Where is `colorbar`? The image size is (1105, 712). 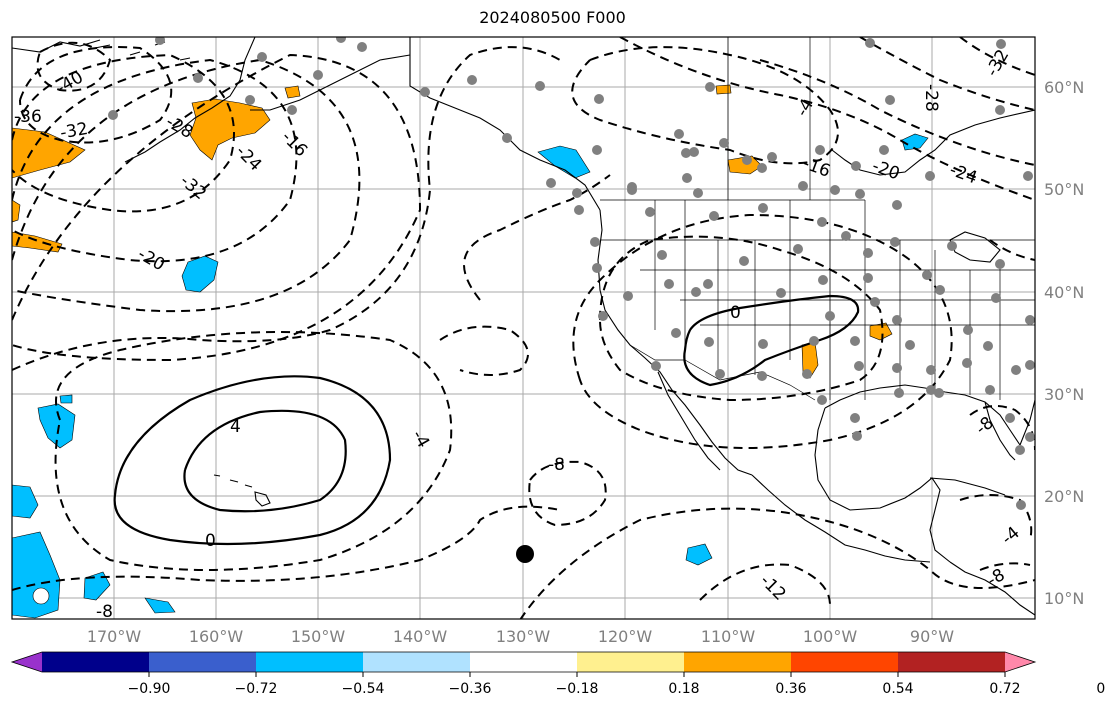 colorbar is located at coordinates (523, 662).